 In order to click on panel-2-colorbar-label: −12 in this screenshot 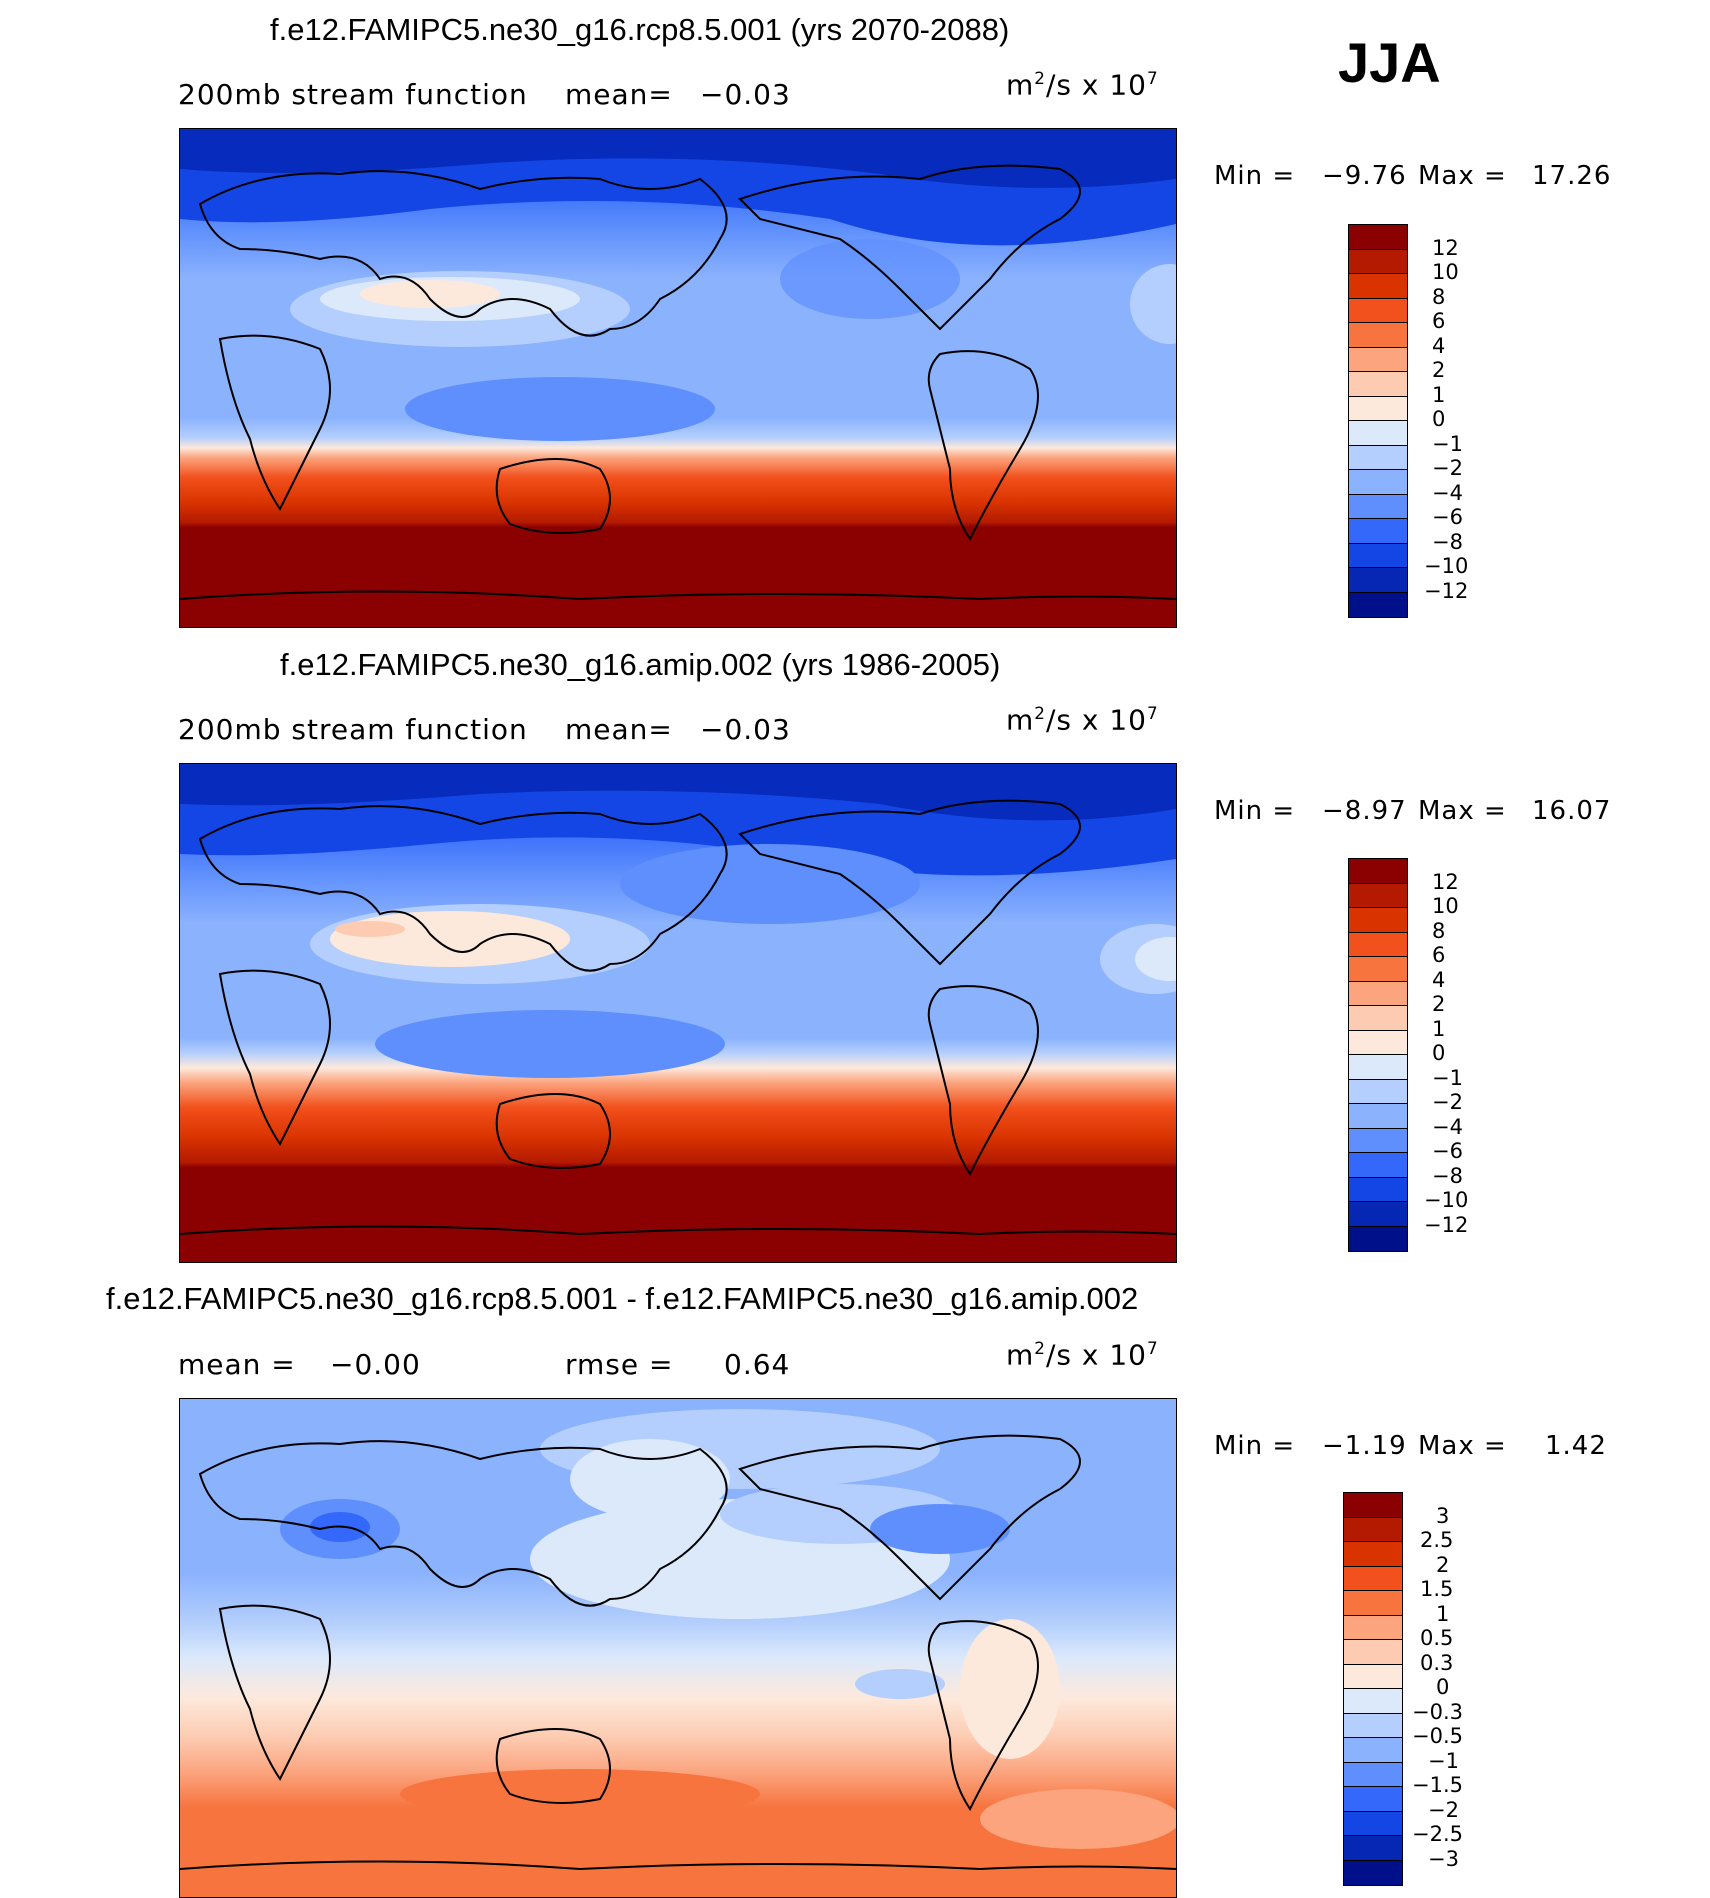, I will do `click(1446, 1225)`.